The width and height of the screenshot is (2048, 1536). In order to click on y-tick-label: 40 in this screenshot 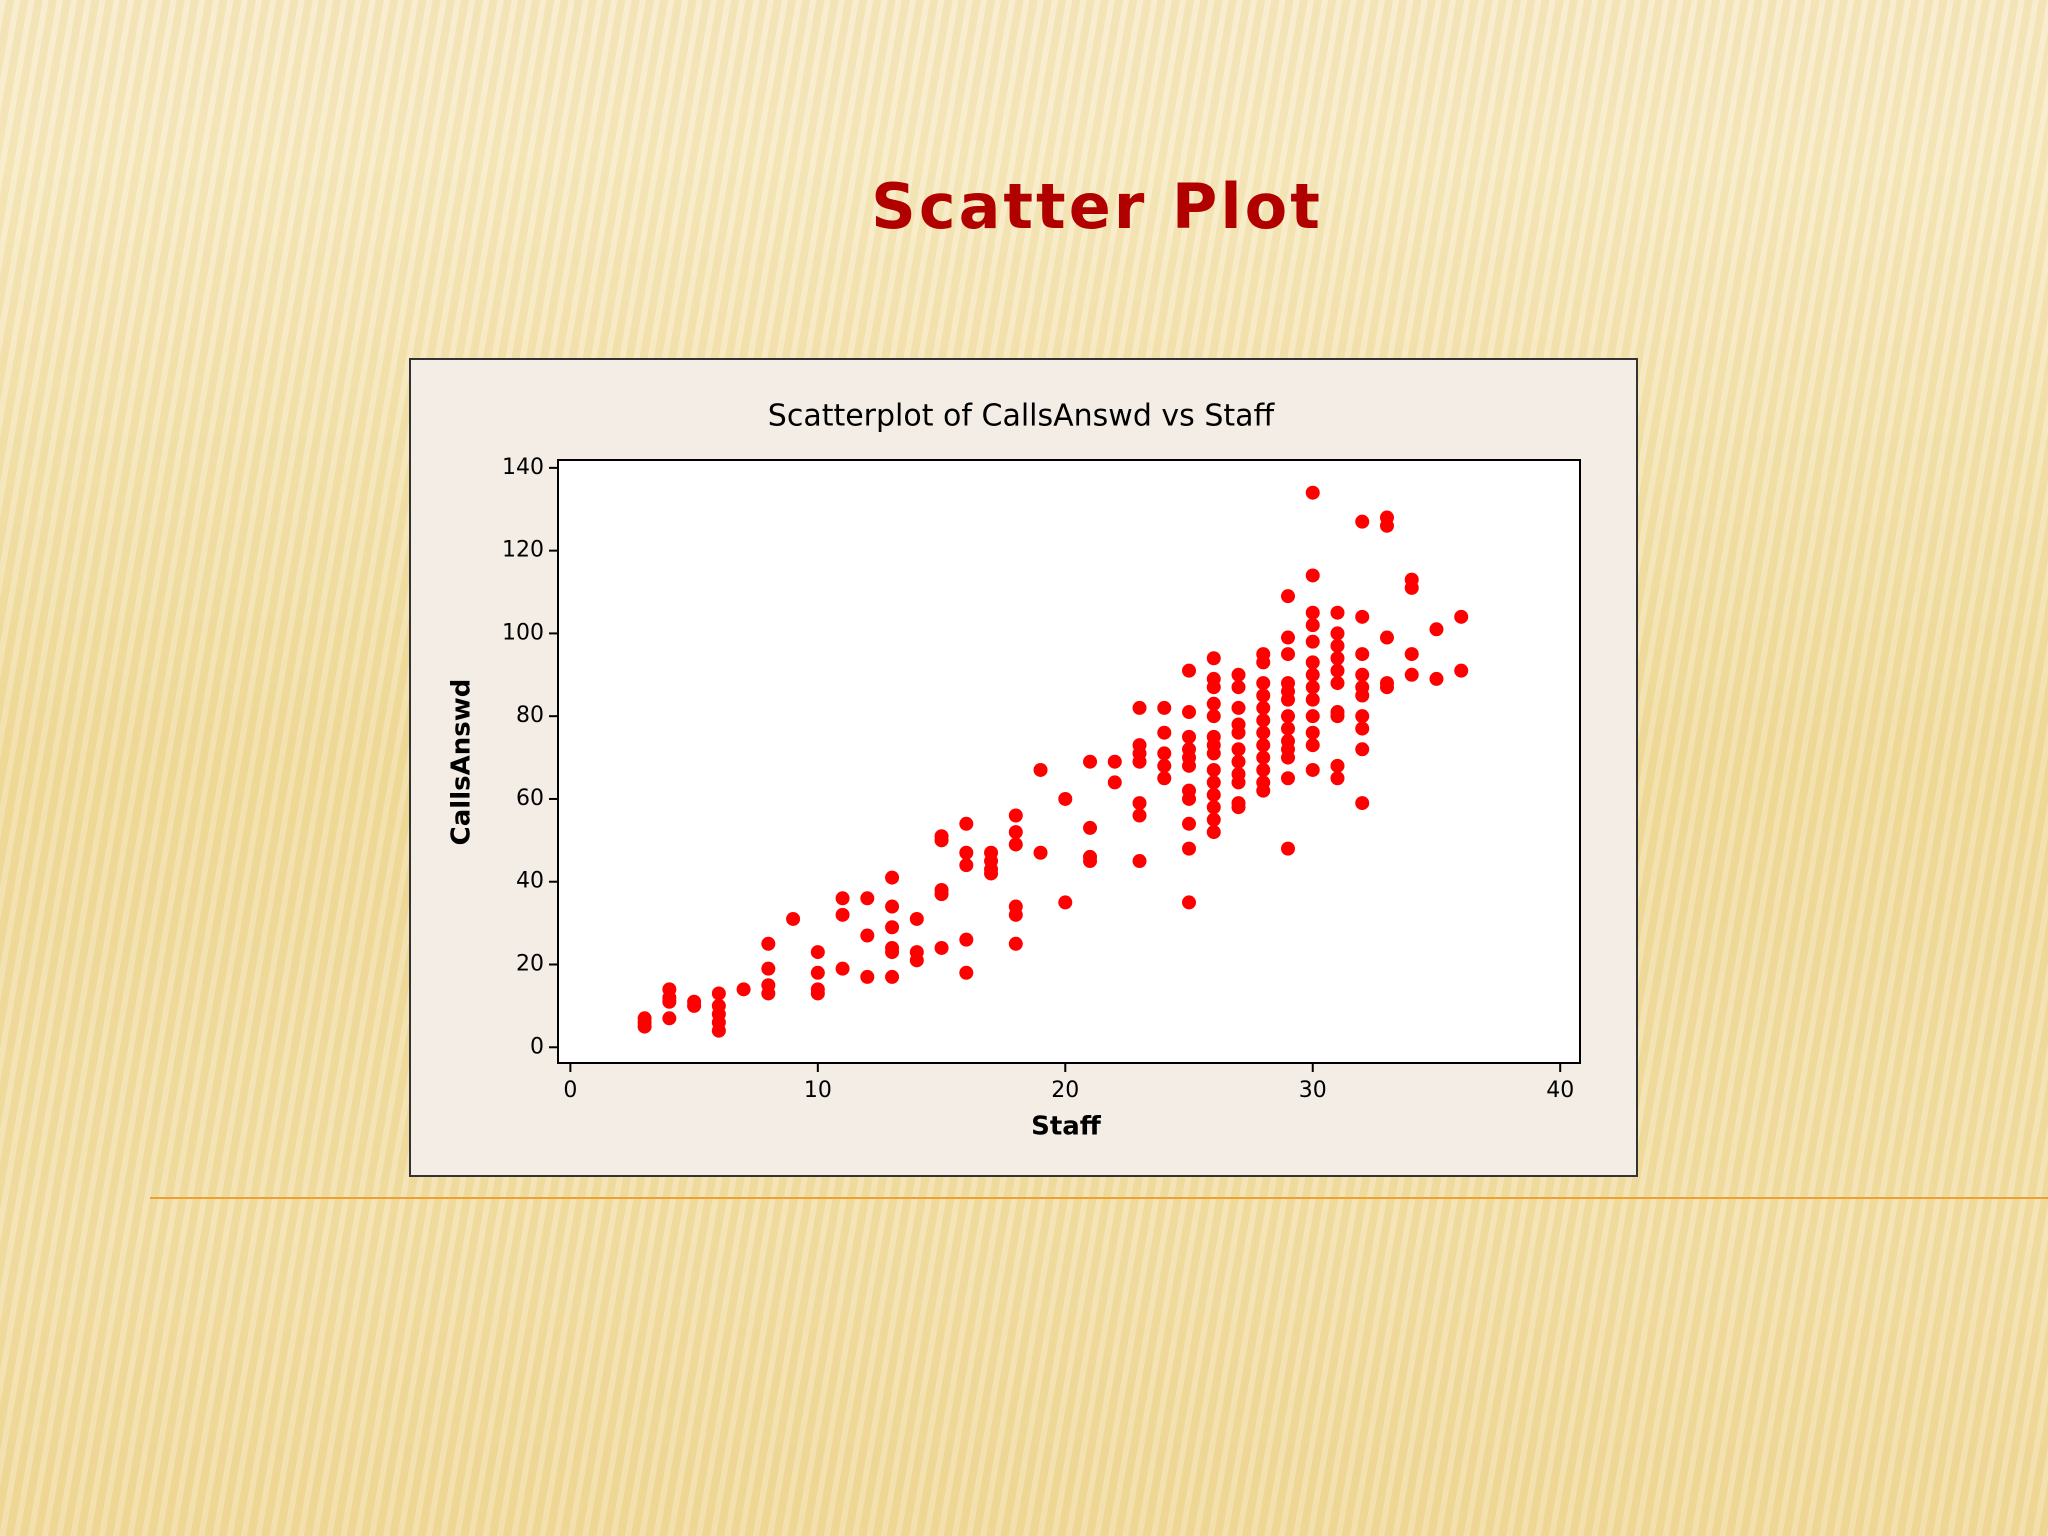, I will do `click(530, 881)`.